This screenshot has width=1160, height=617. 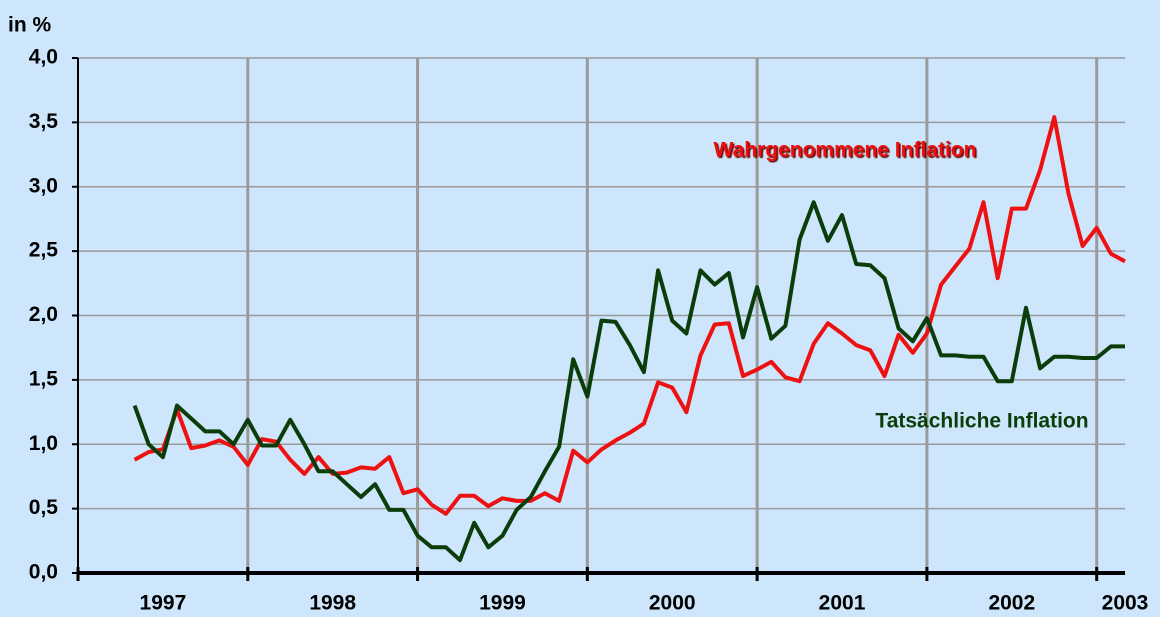 What do you see at coordinates (43, 57) in the screenshot?
I see `y-tick-label: 4,0` at bounding box center [43, 57].